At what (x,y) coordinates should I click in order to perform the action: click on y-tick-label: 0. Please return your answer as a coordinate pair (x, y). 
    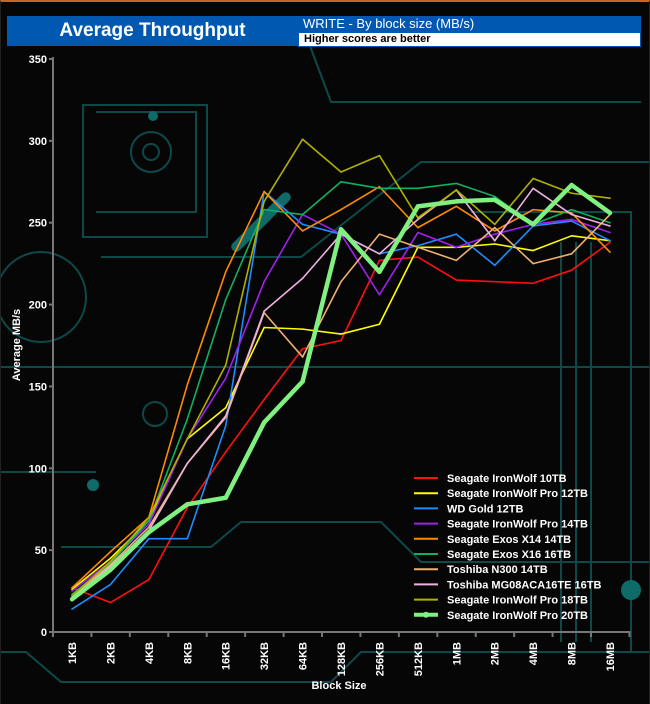
    Looking at the image, I should click on (44, 633).